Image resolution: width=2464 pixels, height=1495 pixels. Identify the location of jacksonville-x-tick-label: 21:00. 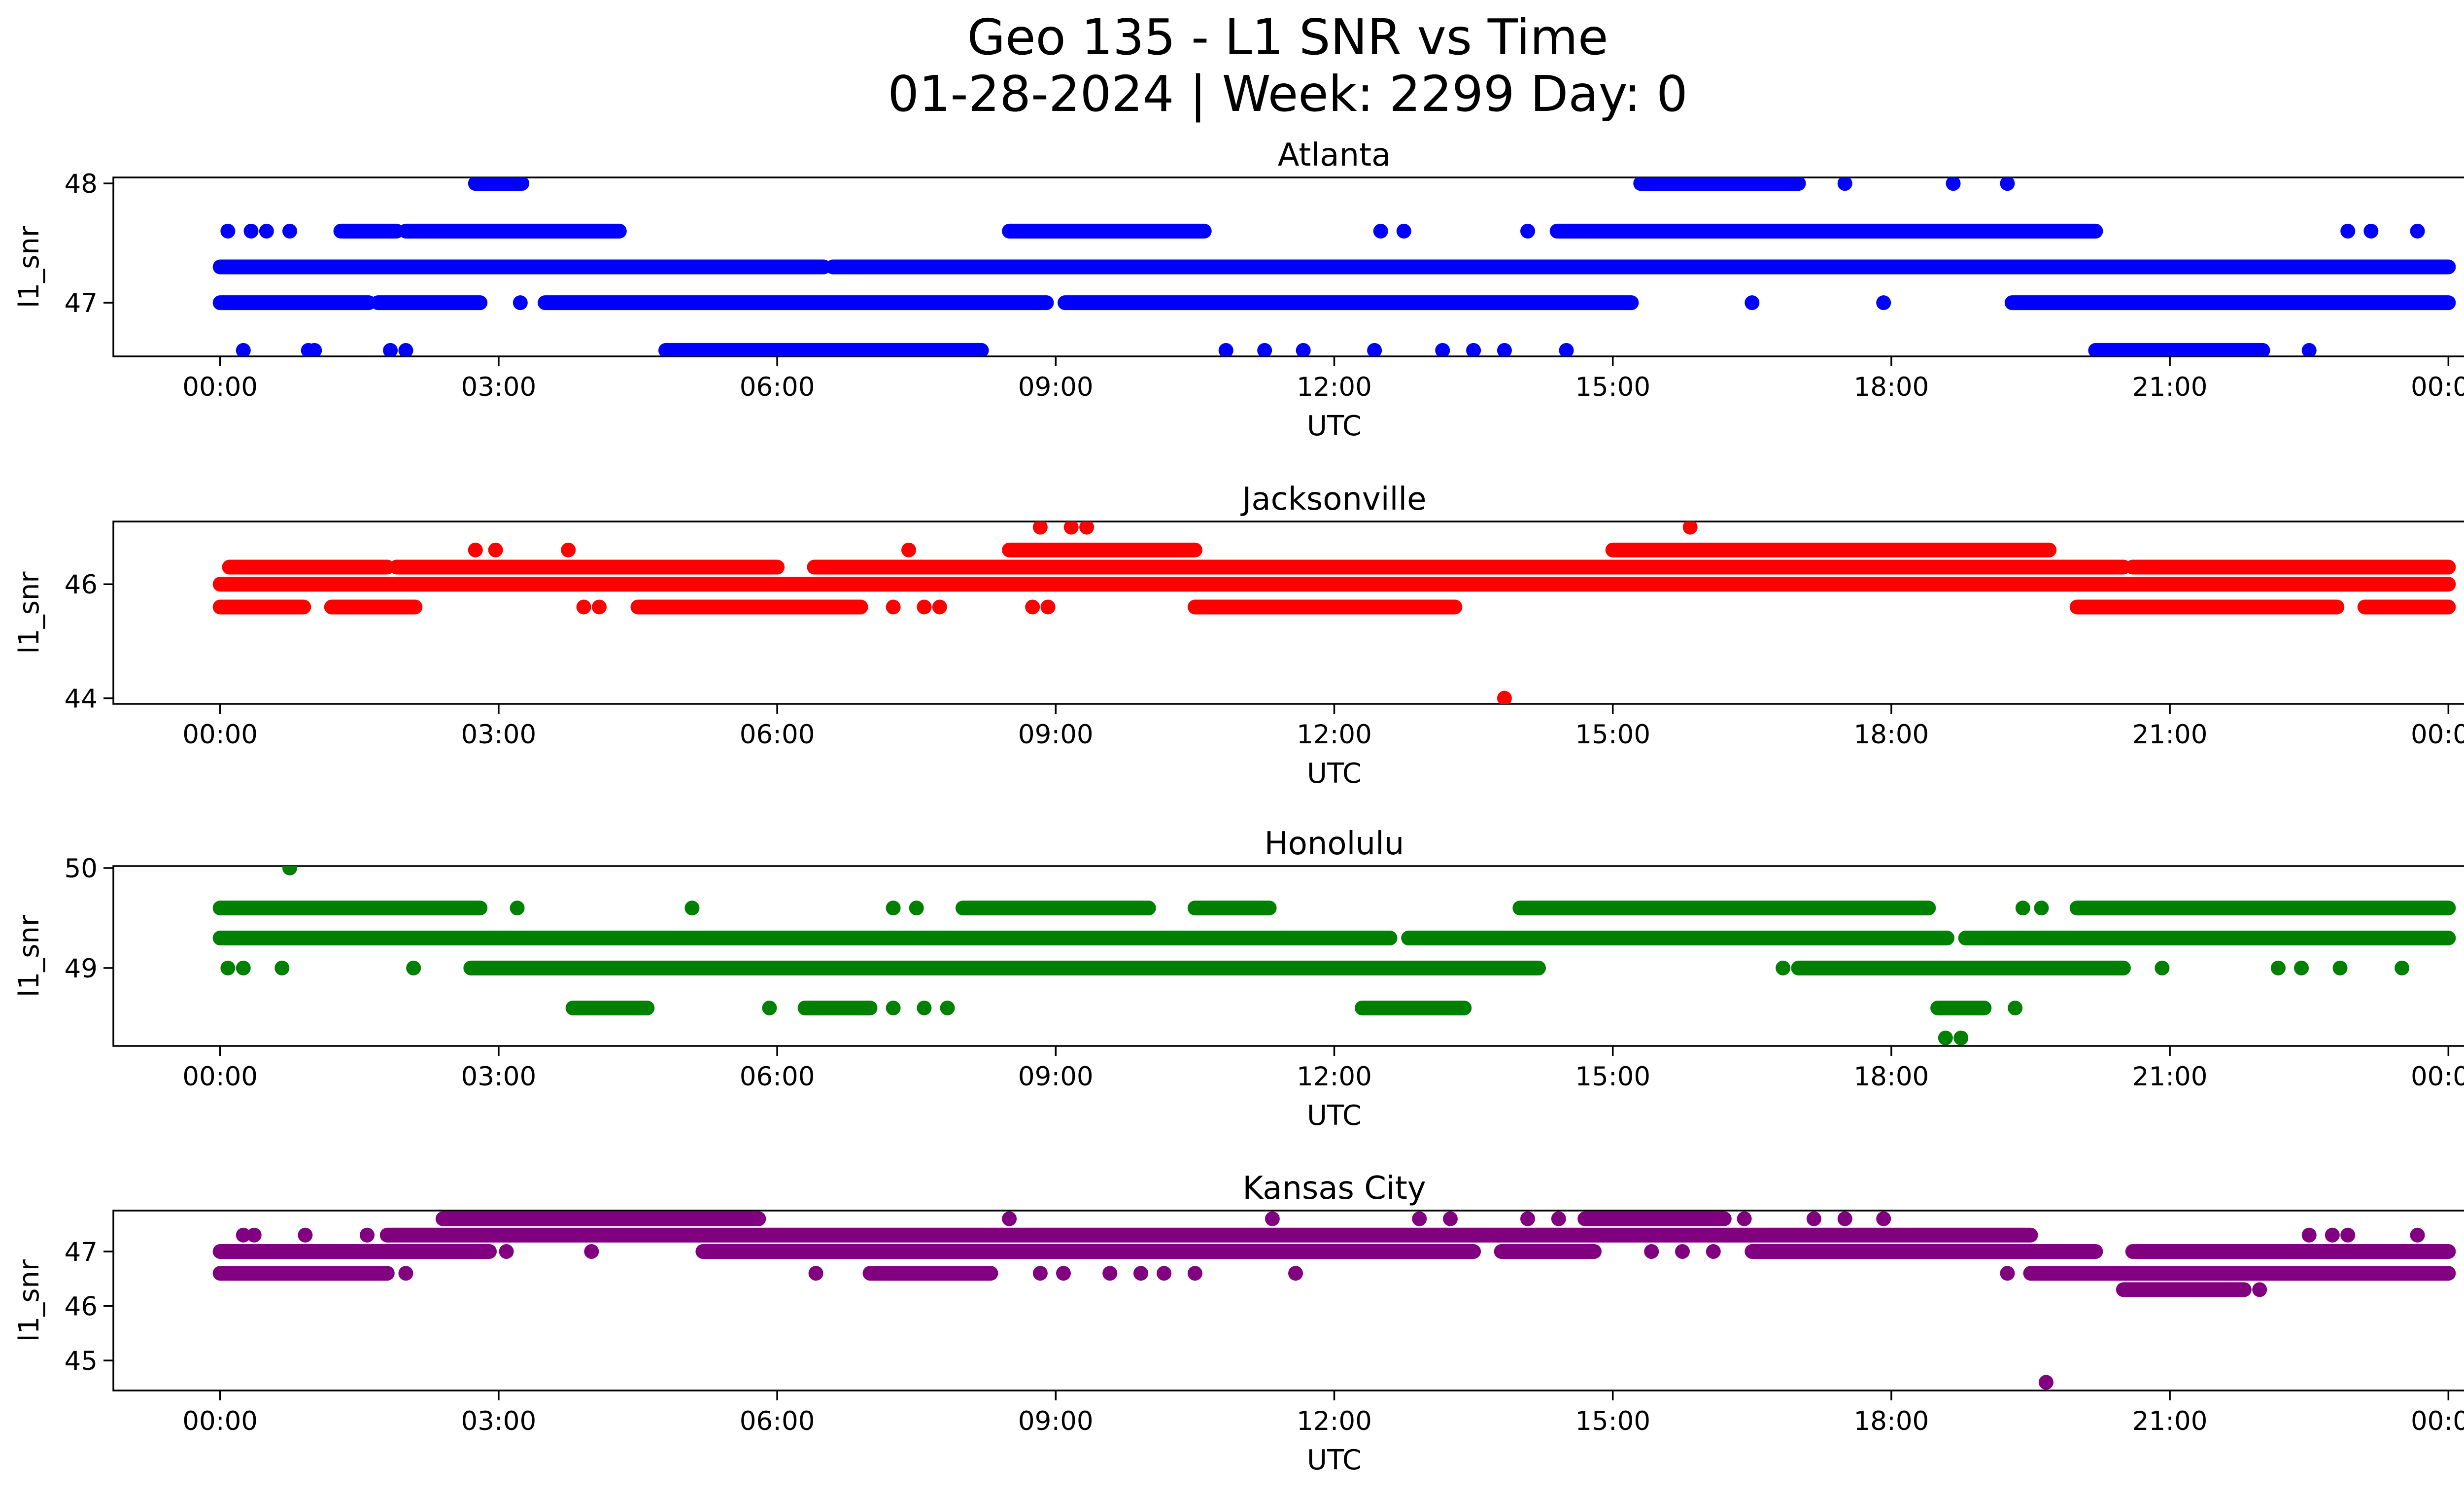
(2170, 735).